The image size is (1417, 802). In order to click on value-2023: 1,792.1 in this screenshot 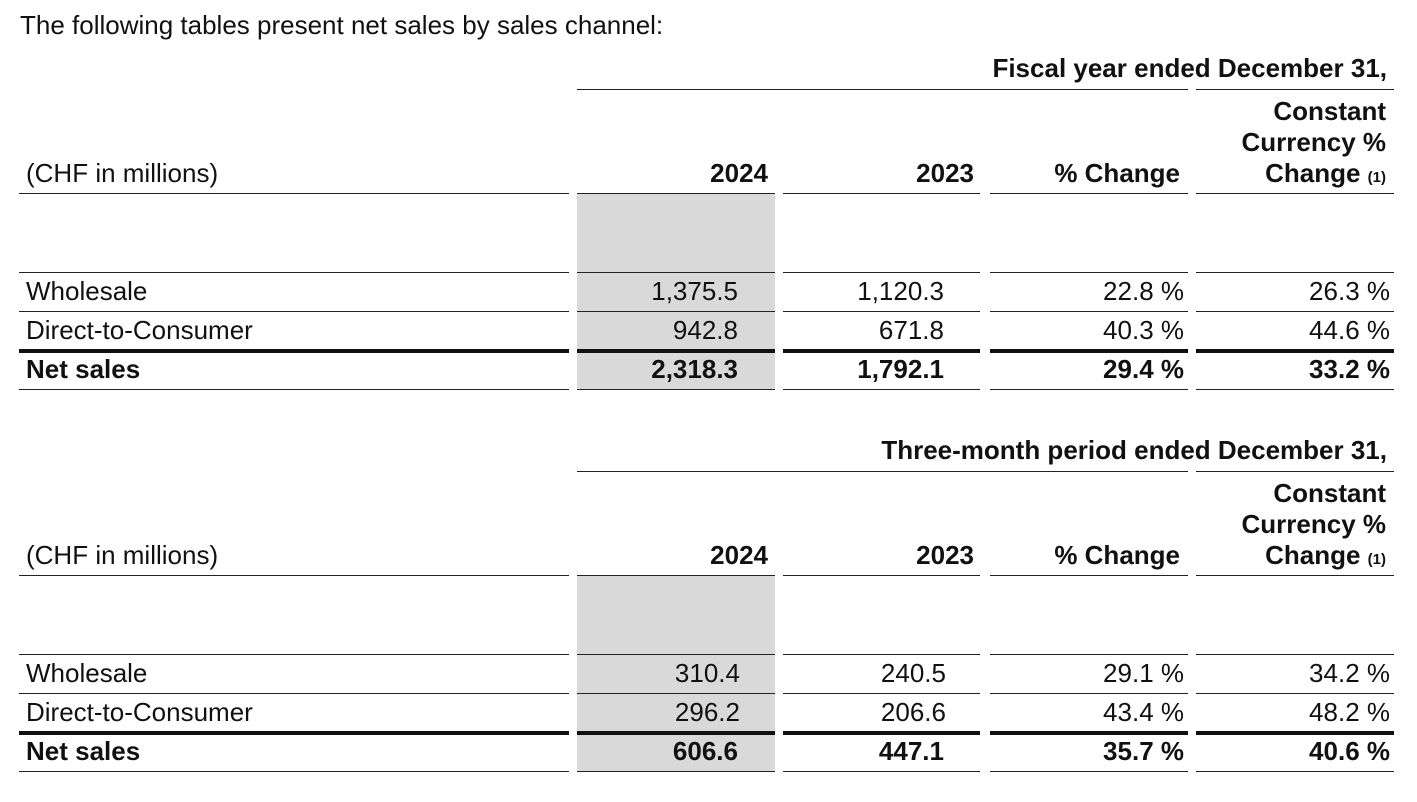, I will do `click(900, 369)`.